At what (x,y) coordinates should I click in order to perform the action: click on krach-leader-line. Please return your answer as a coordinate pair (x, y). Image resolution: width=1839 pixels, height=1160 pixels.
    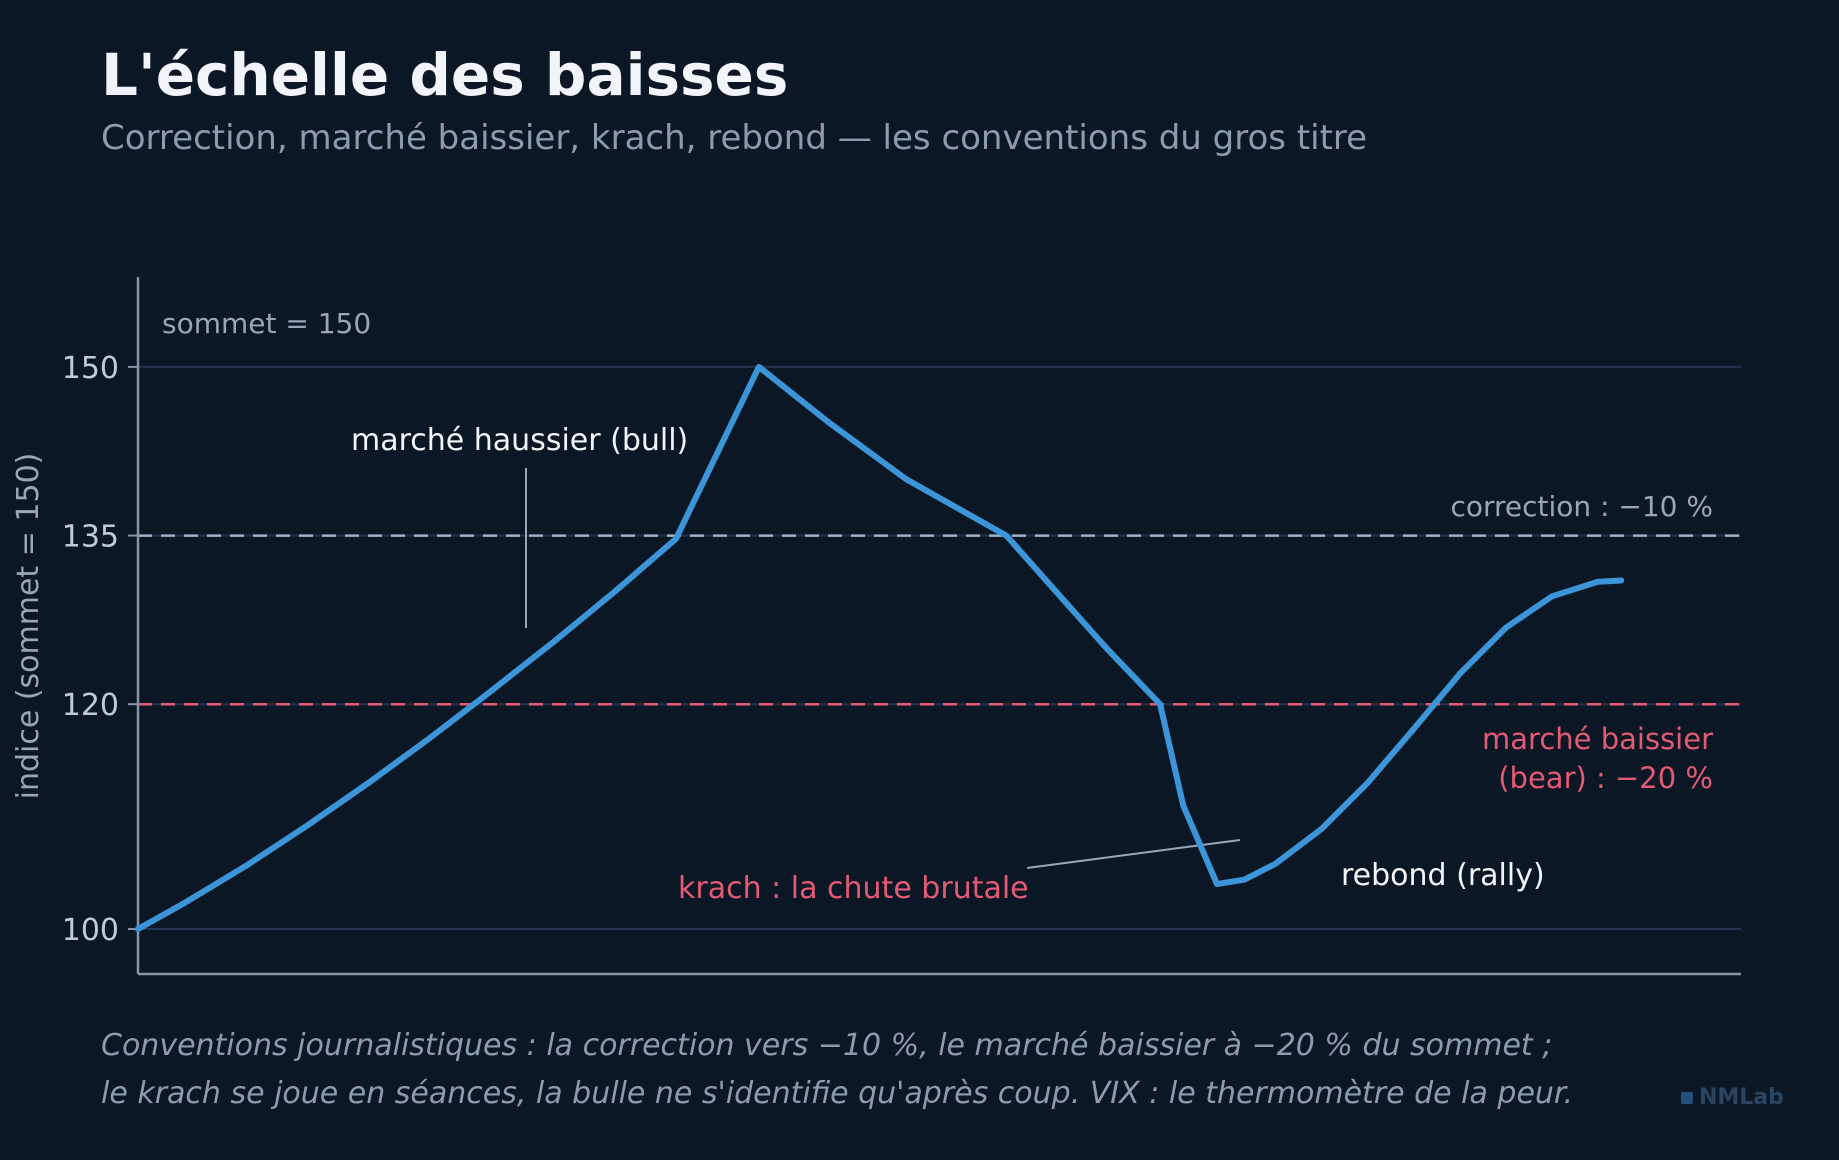
    Looking at the image, I should click on (1133, 854).